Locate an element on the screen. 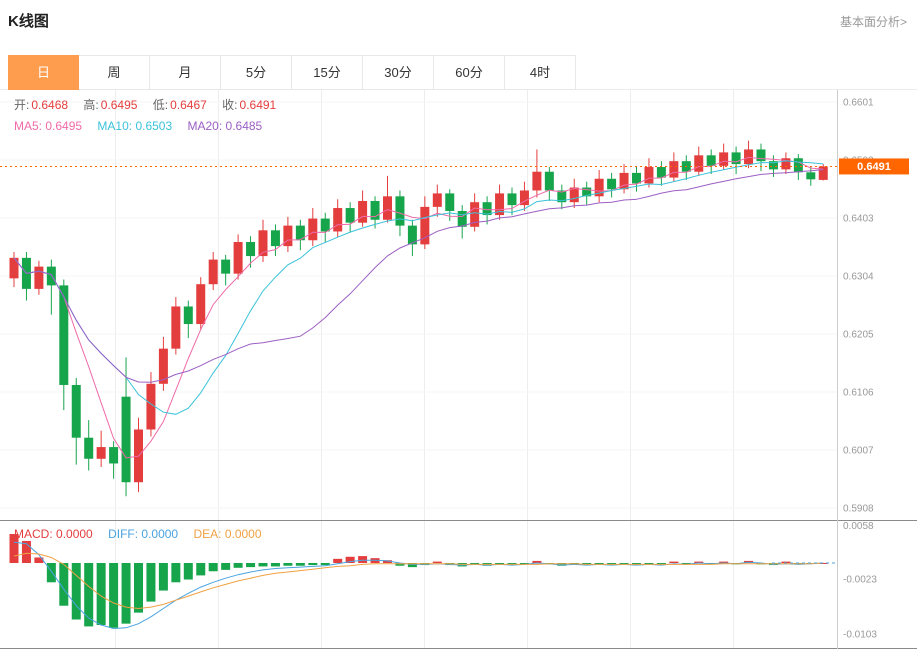 The height and width of the screenshot is (649, 917). tab-60min: 60分 is located at coordinates (469, 72).